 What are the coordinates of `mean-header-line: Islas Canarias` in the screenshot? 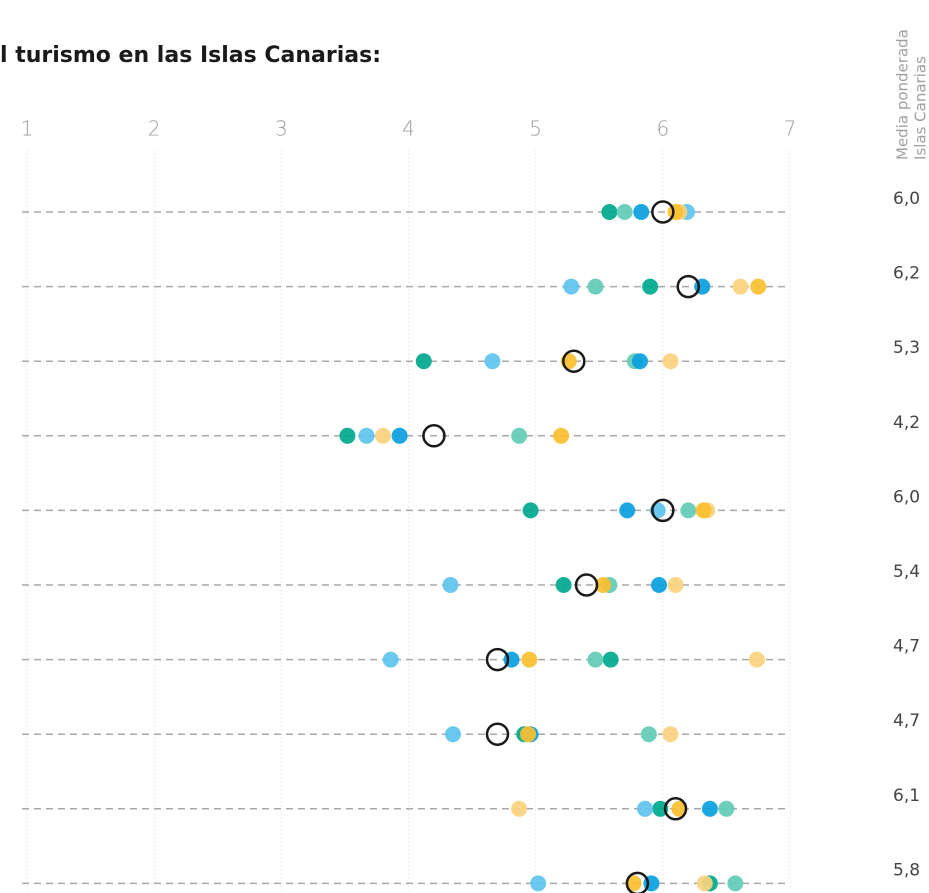 It's located at (920, 108).